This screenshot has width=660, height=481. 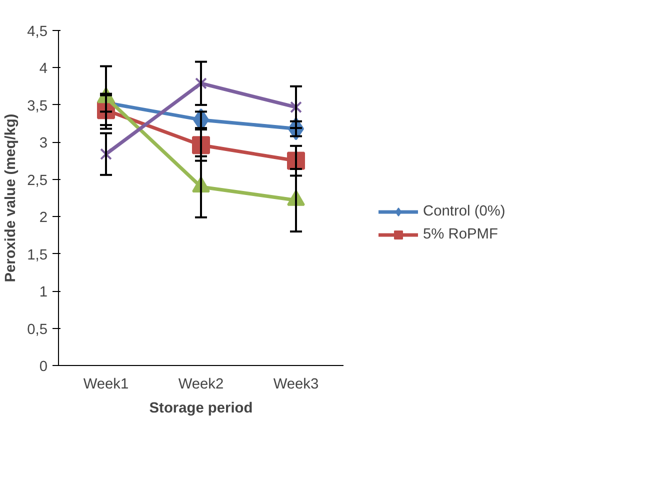 I want to click on y-tick-label: 2,5, so click(x=37, y=180).